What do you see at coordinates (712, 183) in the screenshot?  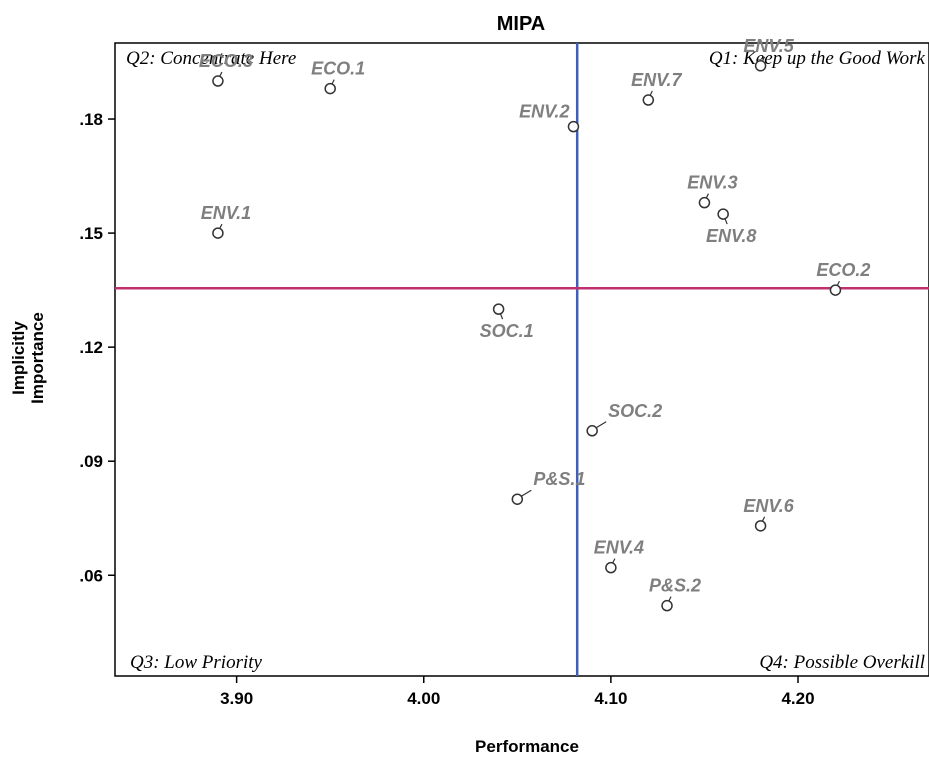 I see `point-label: ENV.3` at bounding box center [712, 183].